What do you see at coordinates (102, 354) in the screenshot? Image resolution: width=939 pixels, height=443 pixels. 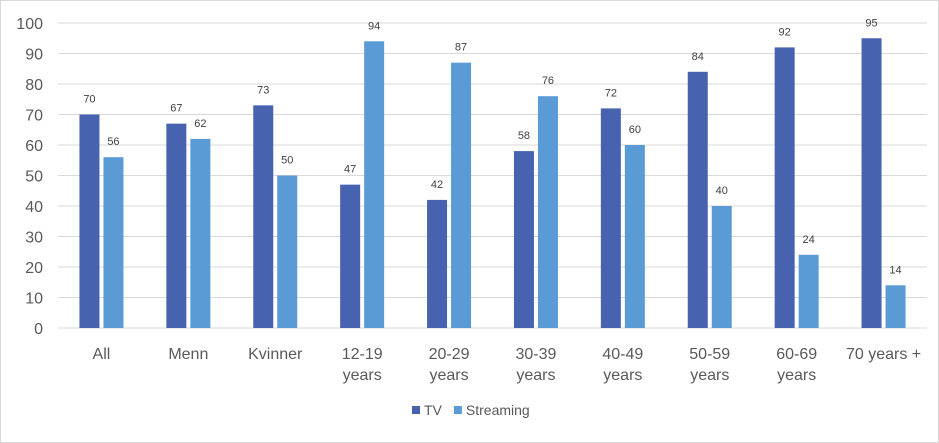 I see `x-tick-label: All` at bounding box center [102, 354].